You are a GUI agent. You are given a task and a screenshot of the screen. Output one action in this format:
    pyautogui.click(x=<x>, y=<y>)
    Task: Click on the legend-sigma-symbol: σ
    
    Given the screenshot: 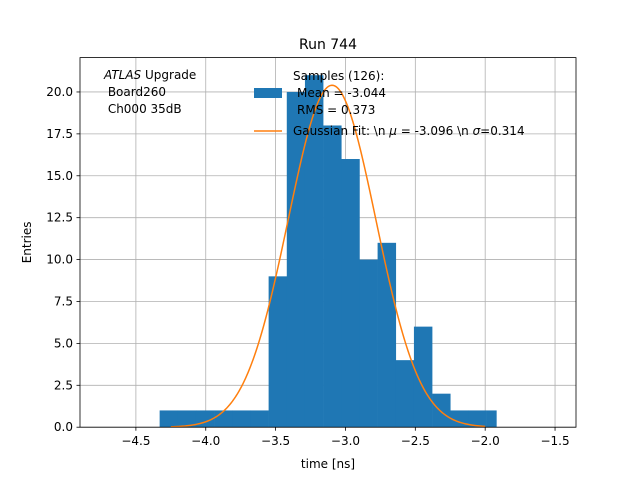 What is the action you would take?
    pyautogui.click(x=477, y=131)
    